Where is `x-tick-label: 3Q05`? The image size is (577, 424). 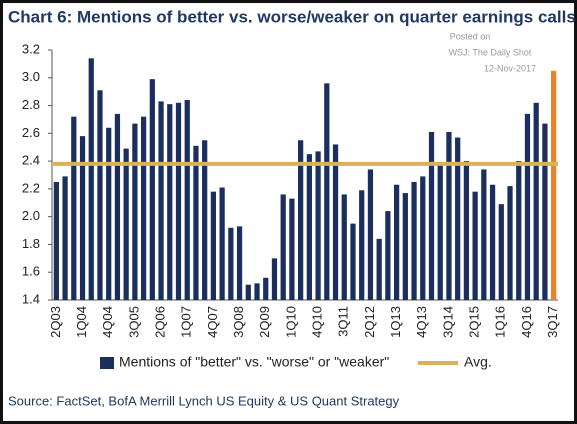 x-tick-label: 3Q05 is located at coordinates (133, 322).